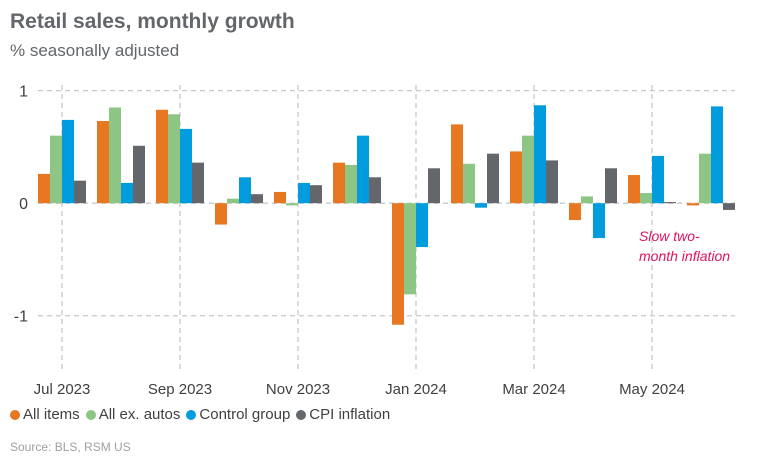 This screenshot has height=469, width=768. What do you see at coordinates (669, 236) in the screenshot?
I see `annotation-line-1: Slow two-` at bounding box center [669, 236].